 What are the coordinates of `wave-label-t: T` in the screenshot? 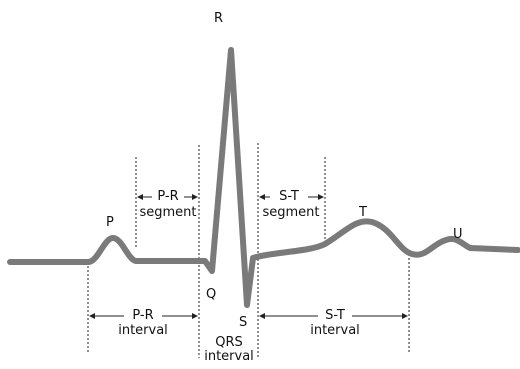 It's located at (363, 212).